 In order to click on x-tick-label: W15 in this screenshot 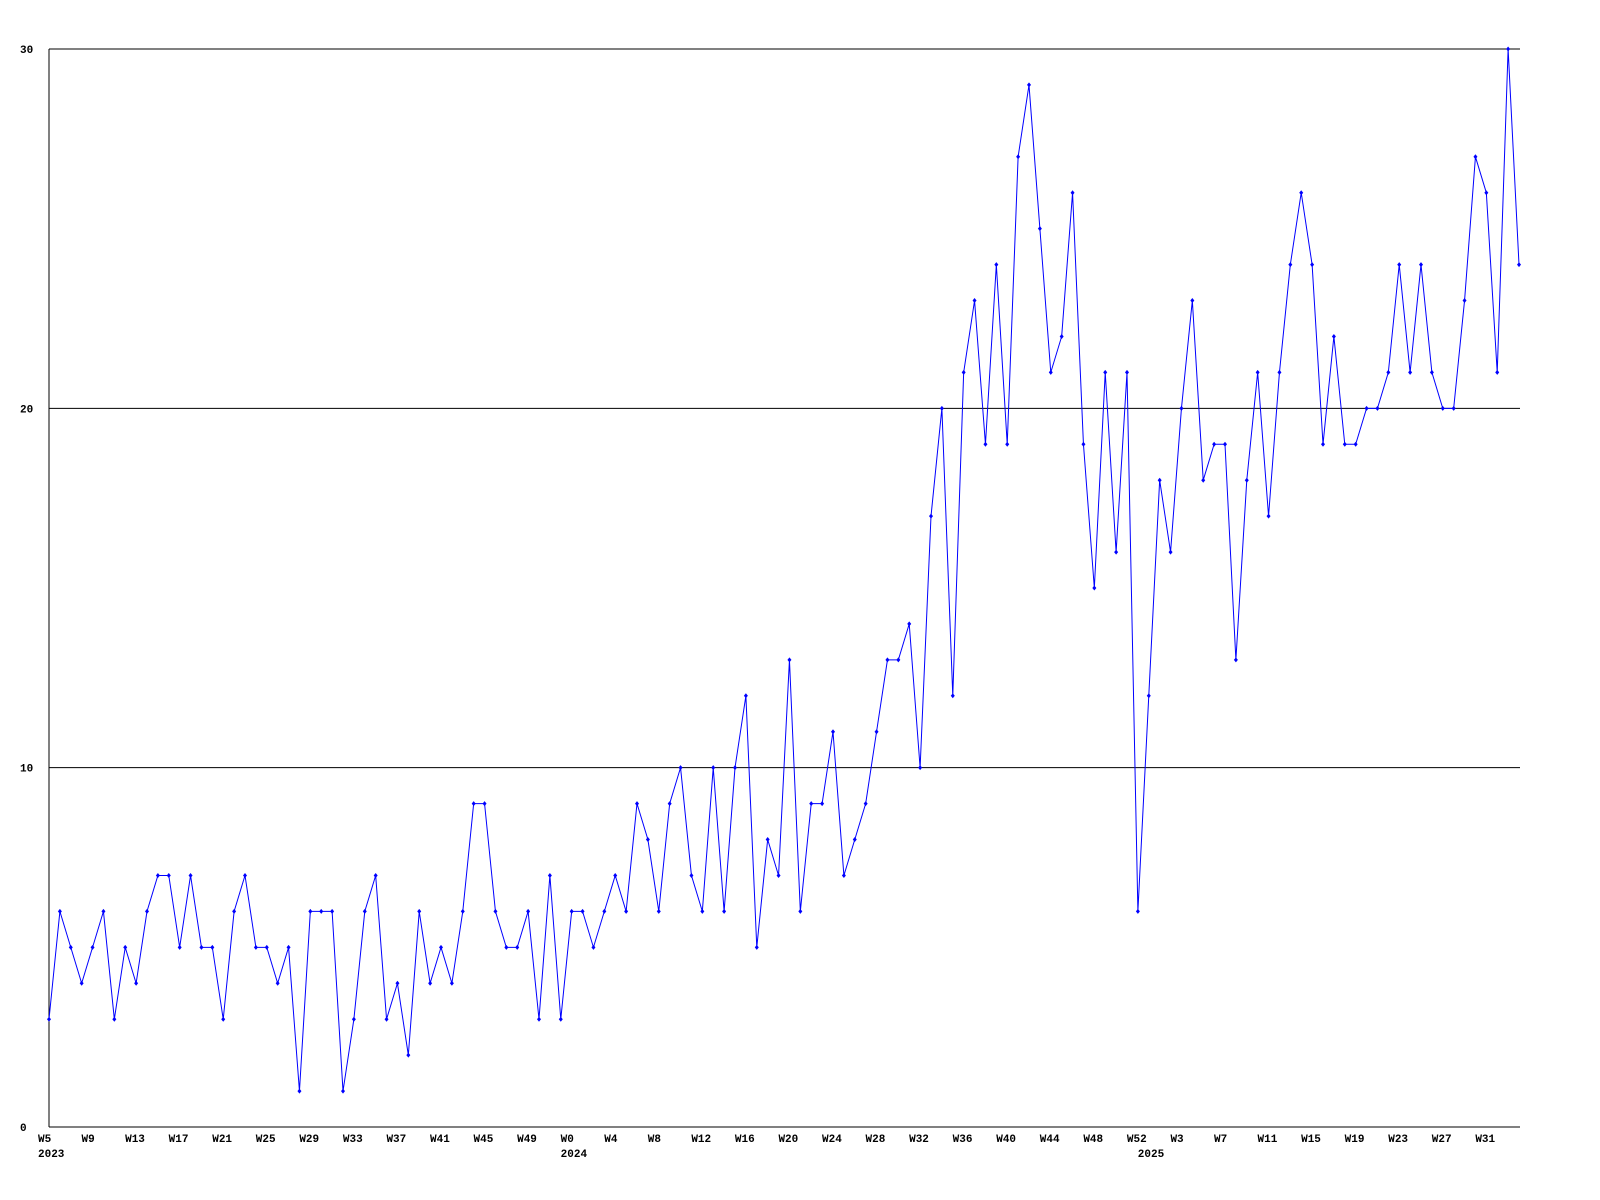, I will do `click(1311, 1140)`.